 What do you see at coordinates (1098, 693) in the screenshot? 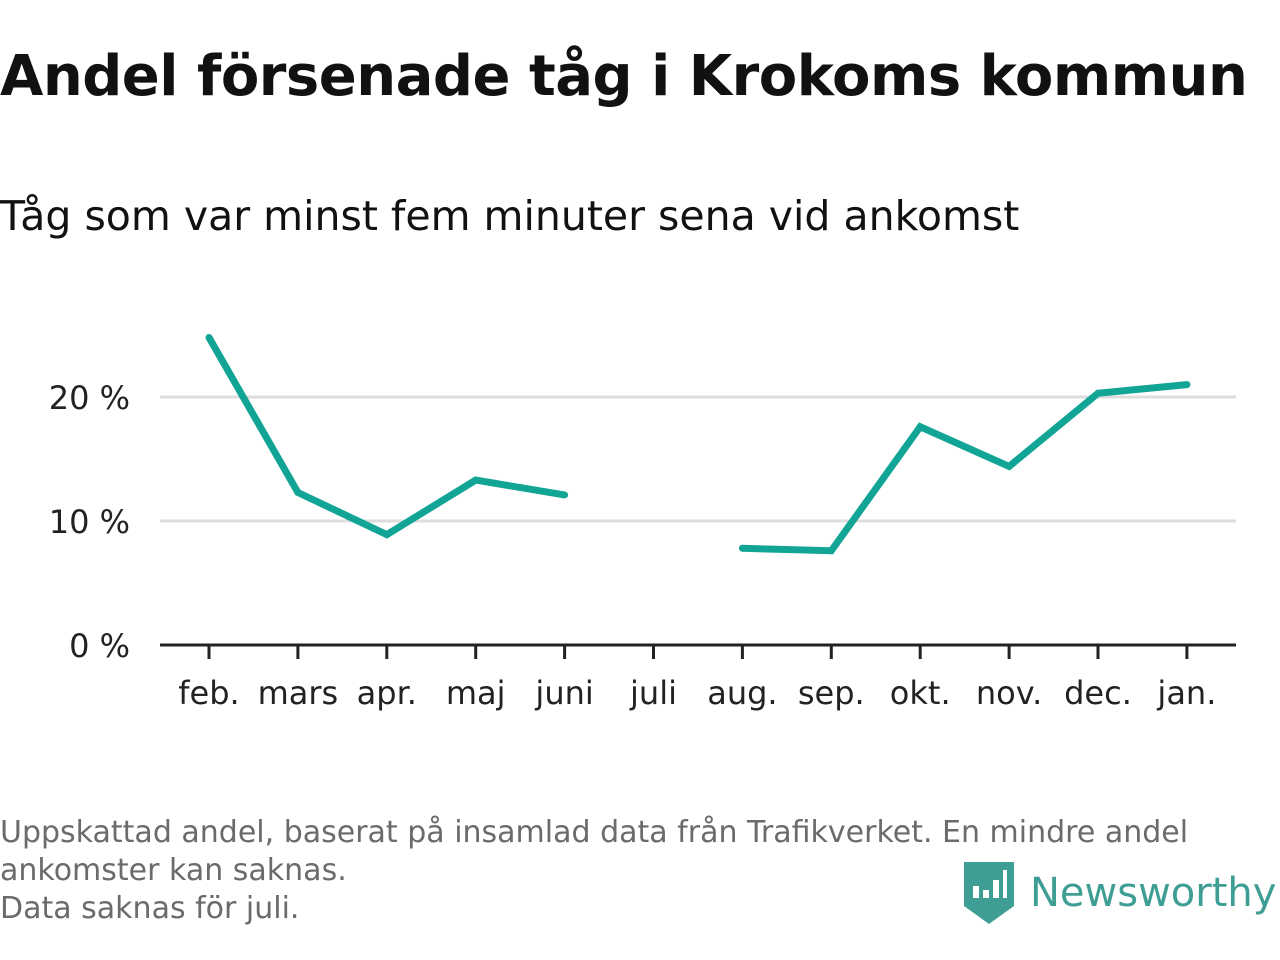
I see `x-tick-label: dec.` at bounding box center [1098, 693].